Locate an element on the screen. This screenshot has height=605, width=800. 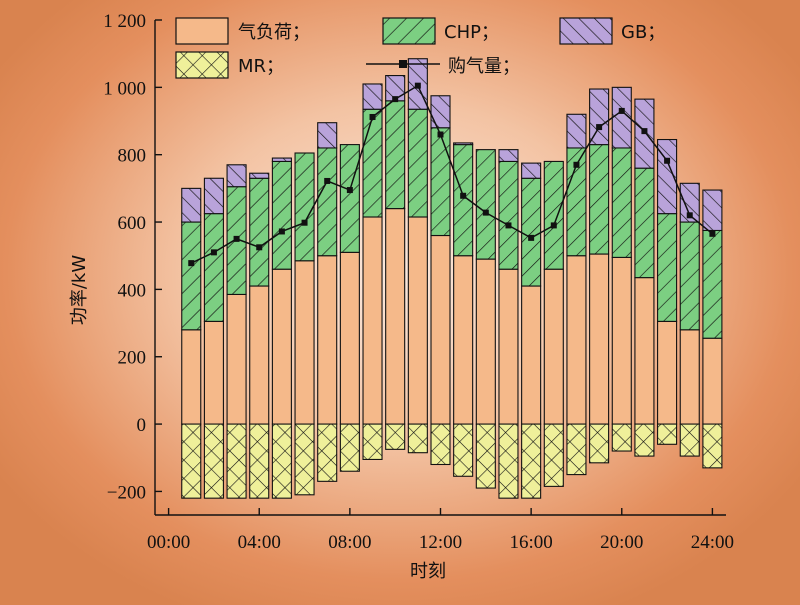
legend-swatch-gb is located at coordinates (586, 31).